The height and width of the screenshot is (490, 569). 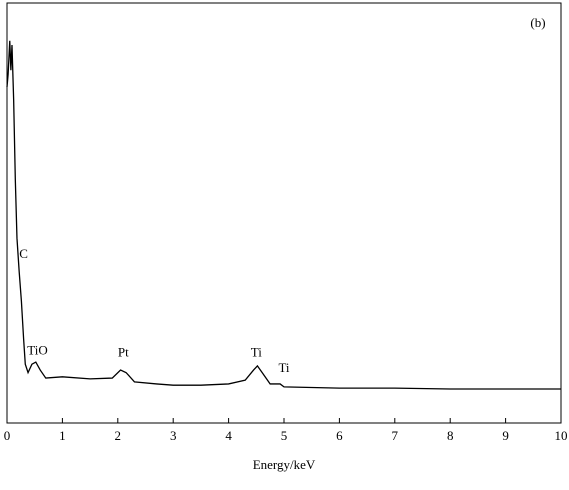 I want to click on x-tick-label: 10, so click(x=561, y=435).